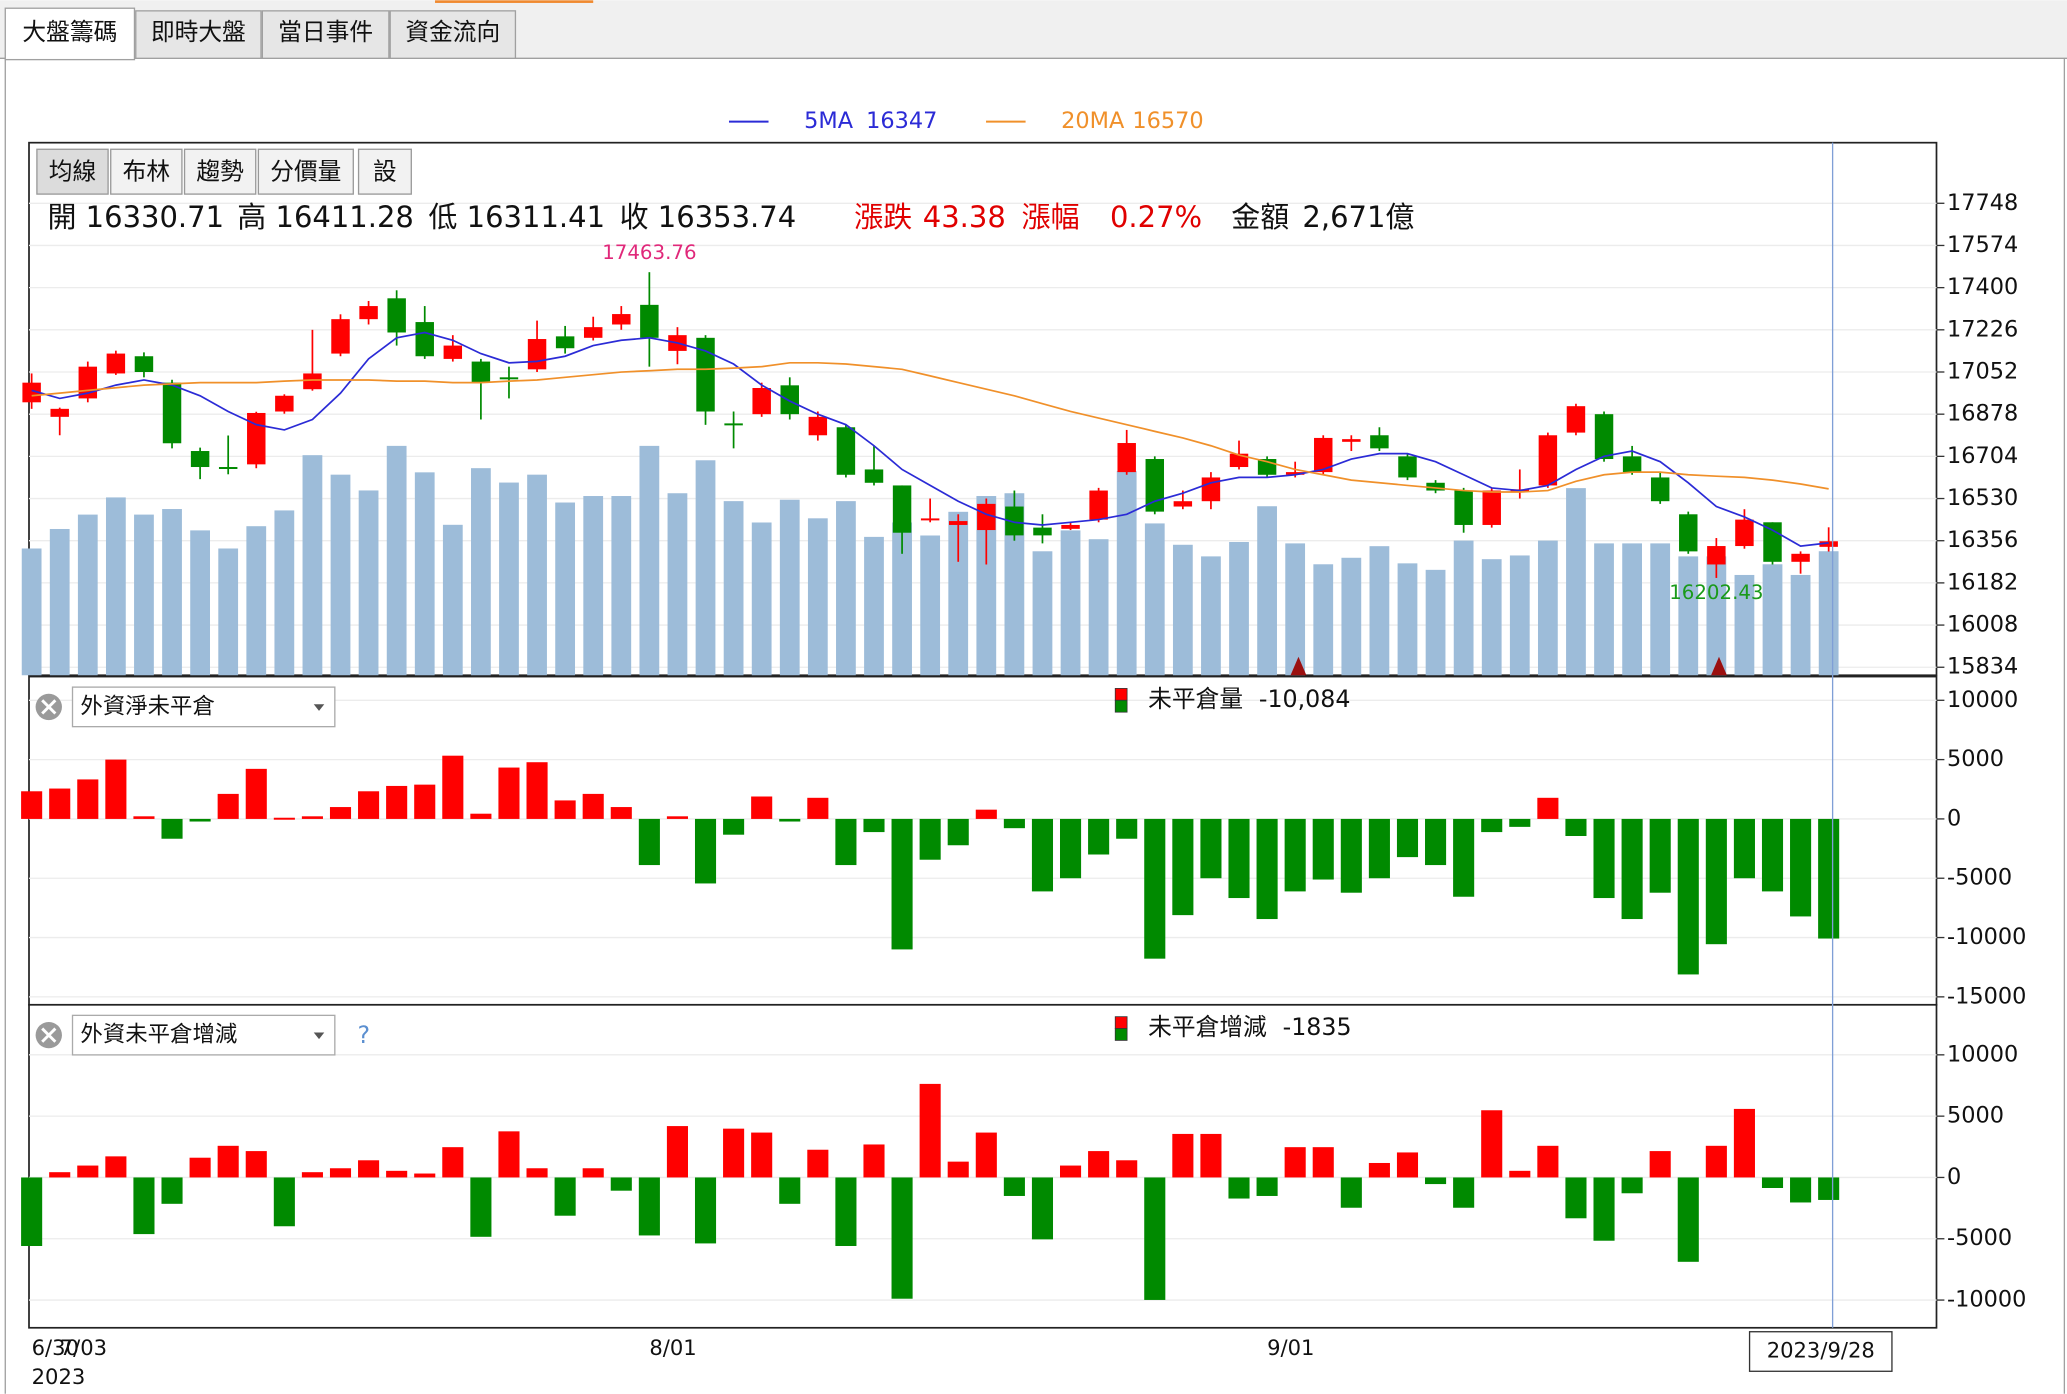 The width and height of the screenshot is (2067, 1394). What do you see at coordinates (70, 34) in the screenshot?
I see `tab: 大盤籌碼` at bounding box center [70, 34].